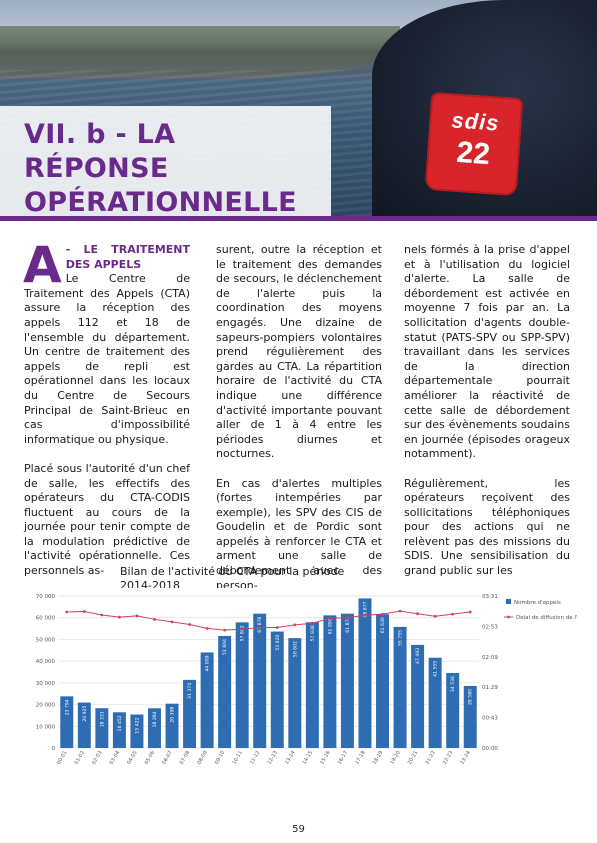  Describe the element at coordinates (490, 658) in the screenshot. I see `y-right-tick-label: 02:09` at that location.